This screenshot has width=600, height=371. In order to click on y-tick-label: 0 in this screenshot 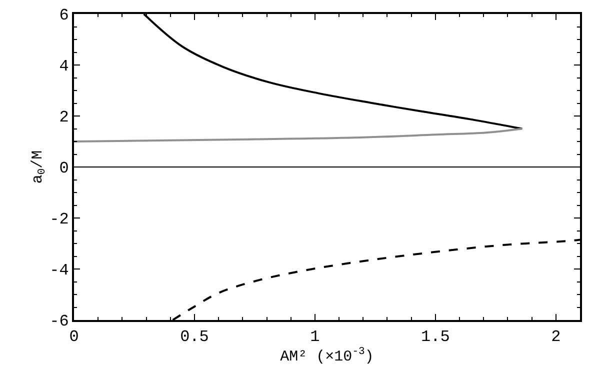, I will do `click(64, 169)`.